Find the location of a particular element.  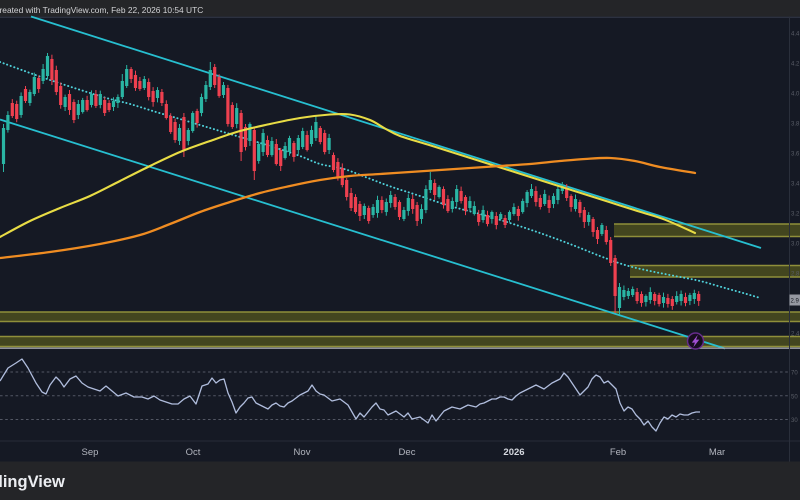

svg-text: 2.9 is located at coordinates (795, 302).